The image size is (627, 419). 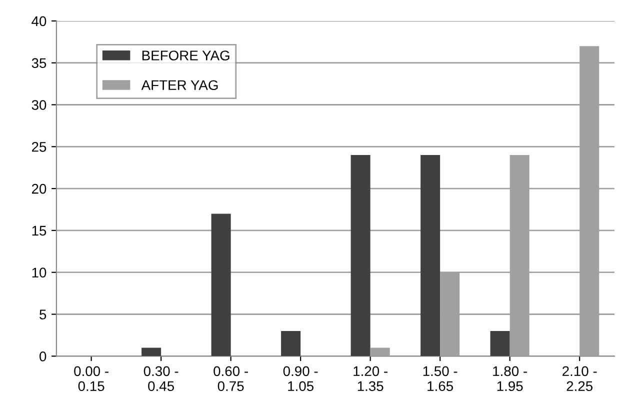 I want to click on x-tick-label: 0.00 - 0.15, so click(x=91, y=379).